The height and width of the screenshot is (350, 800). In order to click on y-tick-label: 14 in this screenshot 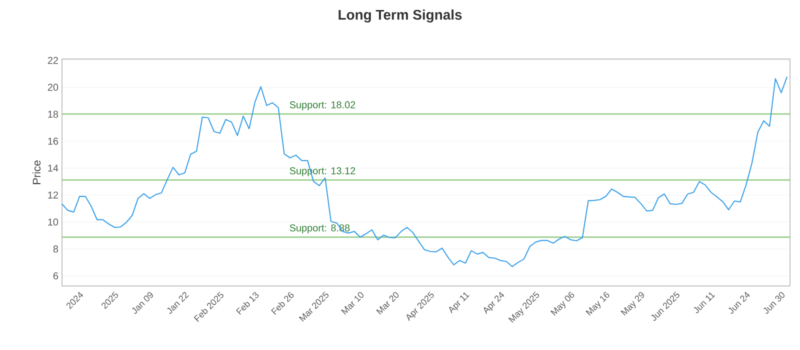, I will do `click(53, 168)`.